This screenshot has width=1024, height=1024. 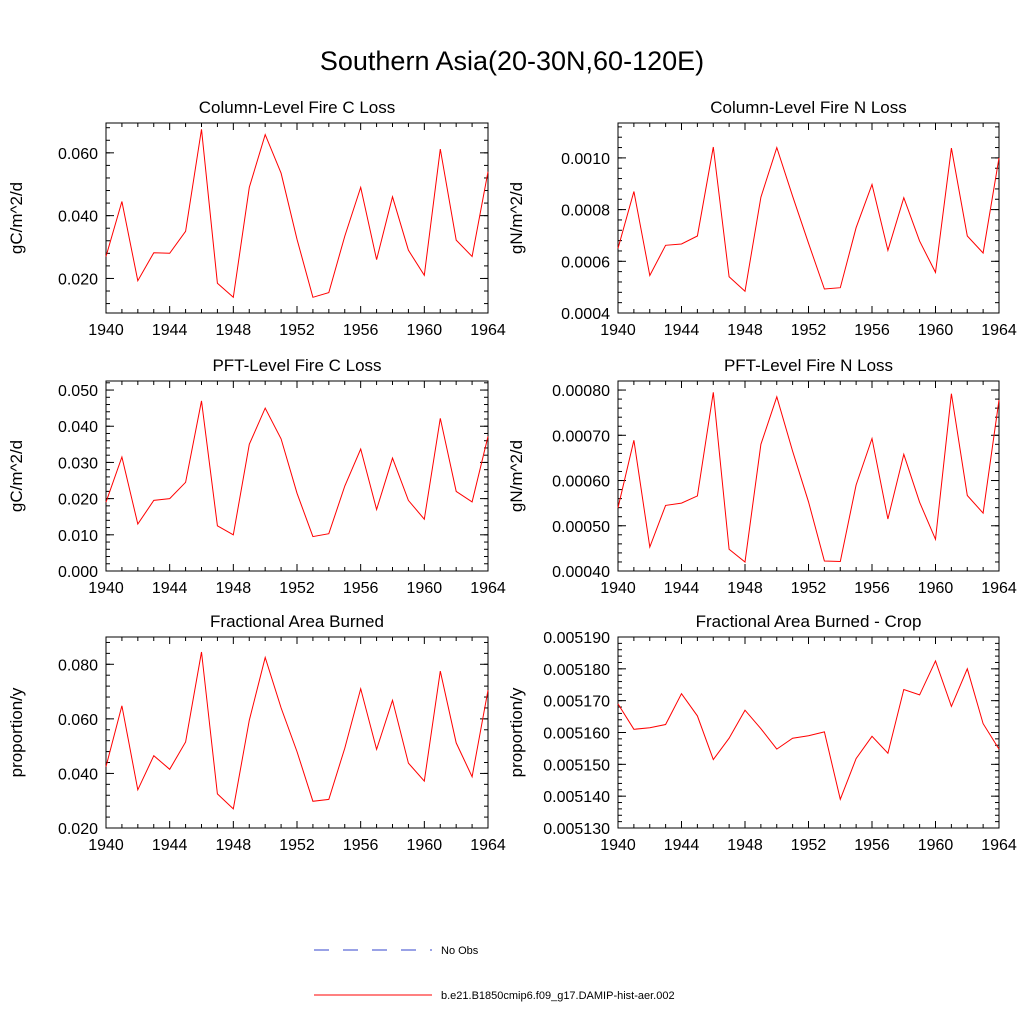 I want to click on y-tick-label: 0.005130, so click(x=576, y=829).